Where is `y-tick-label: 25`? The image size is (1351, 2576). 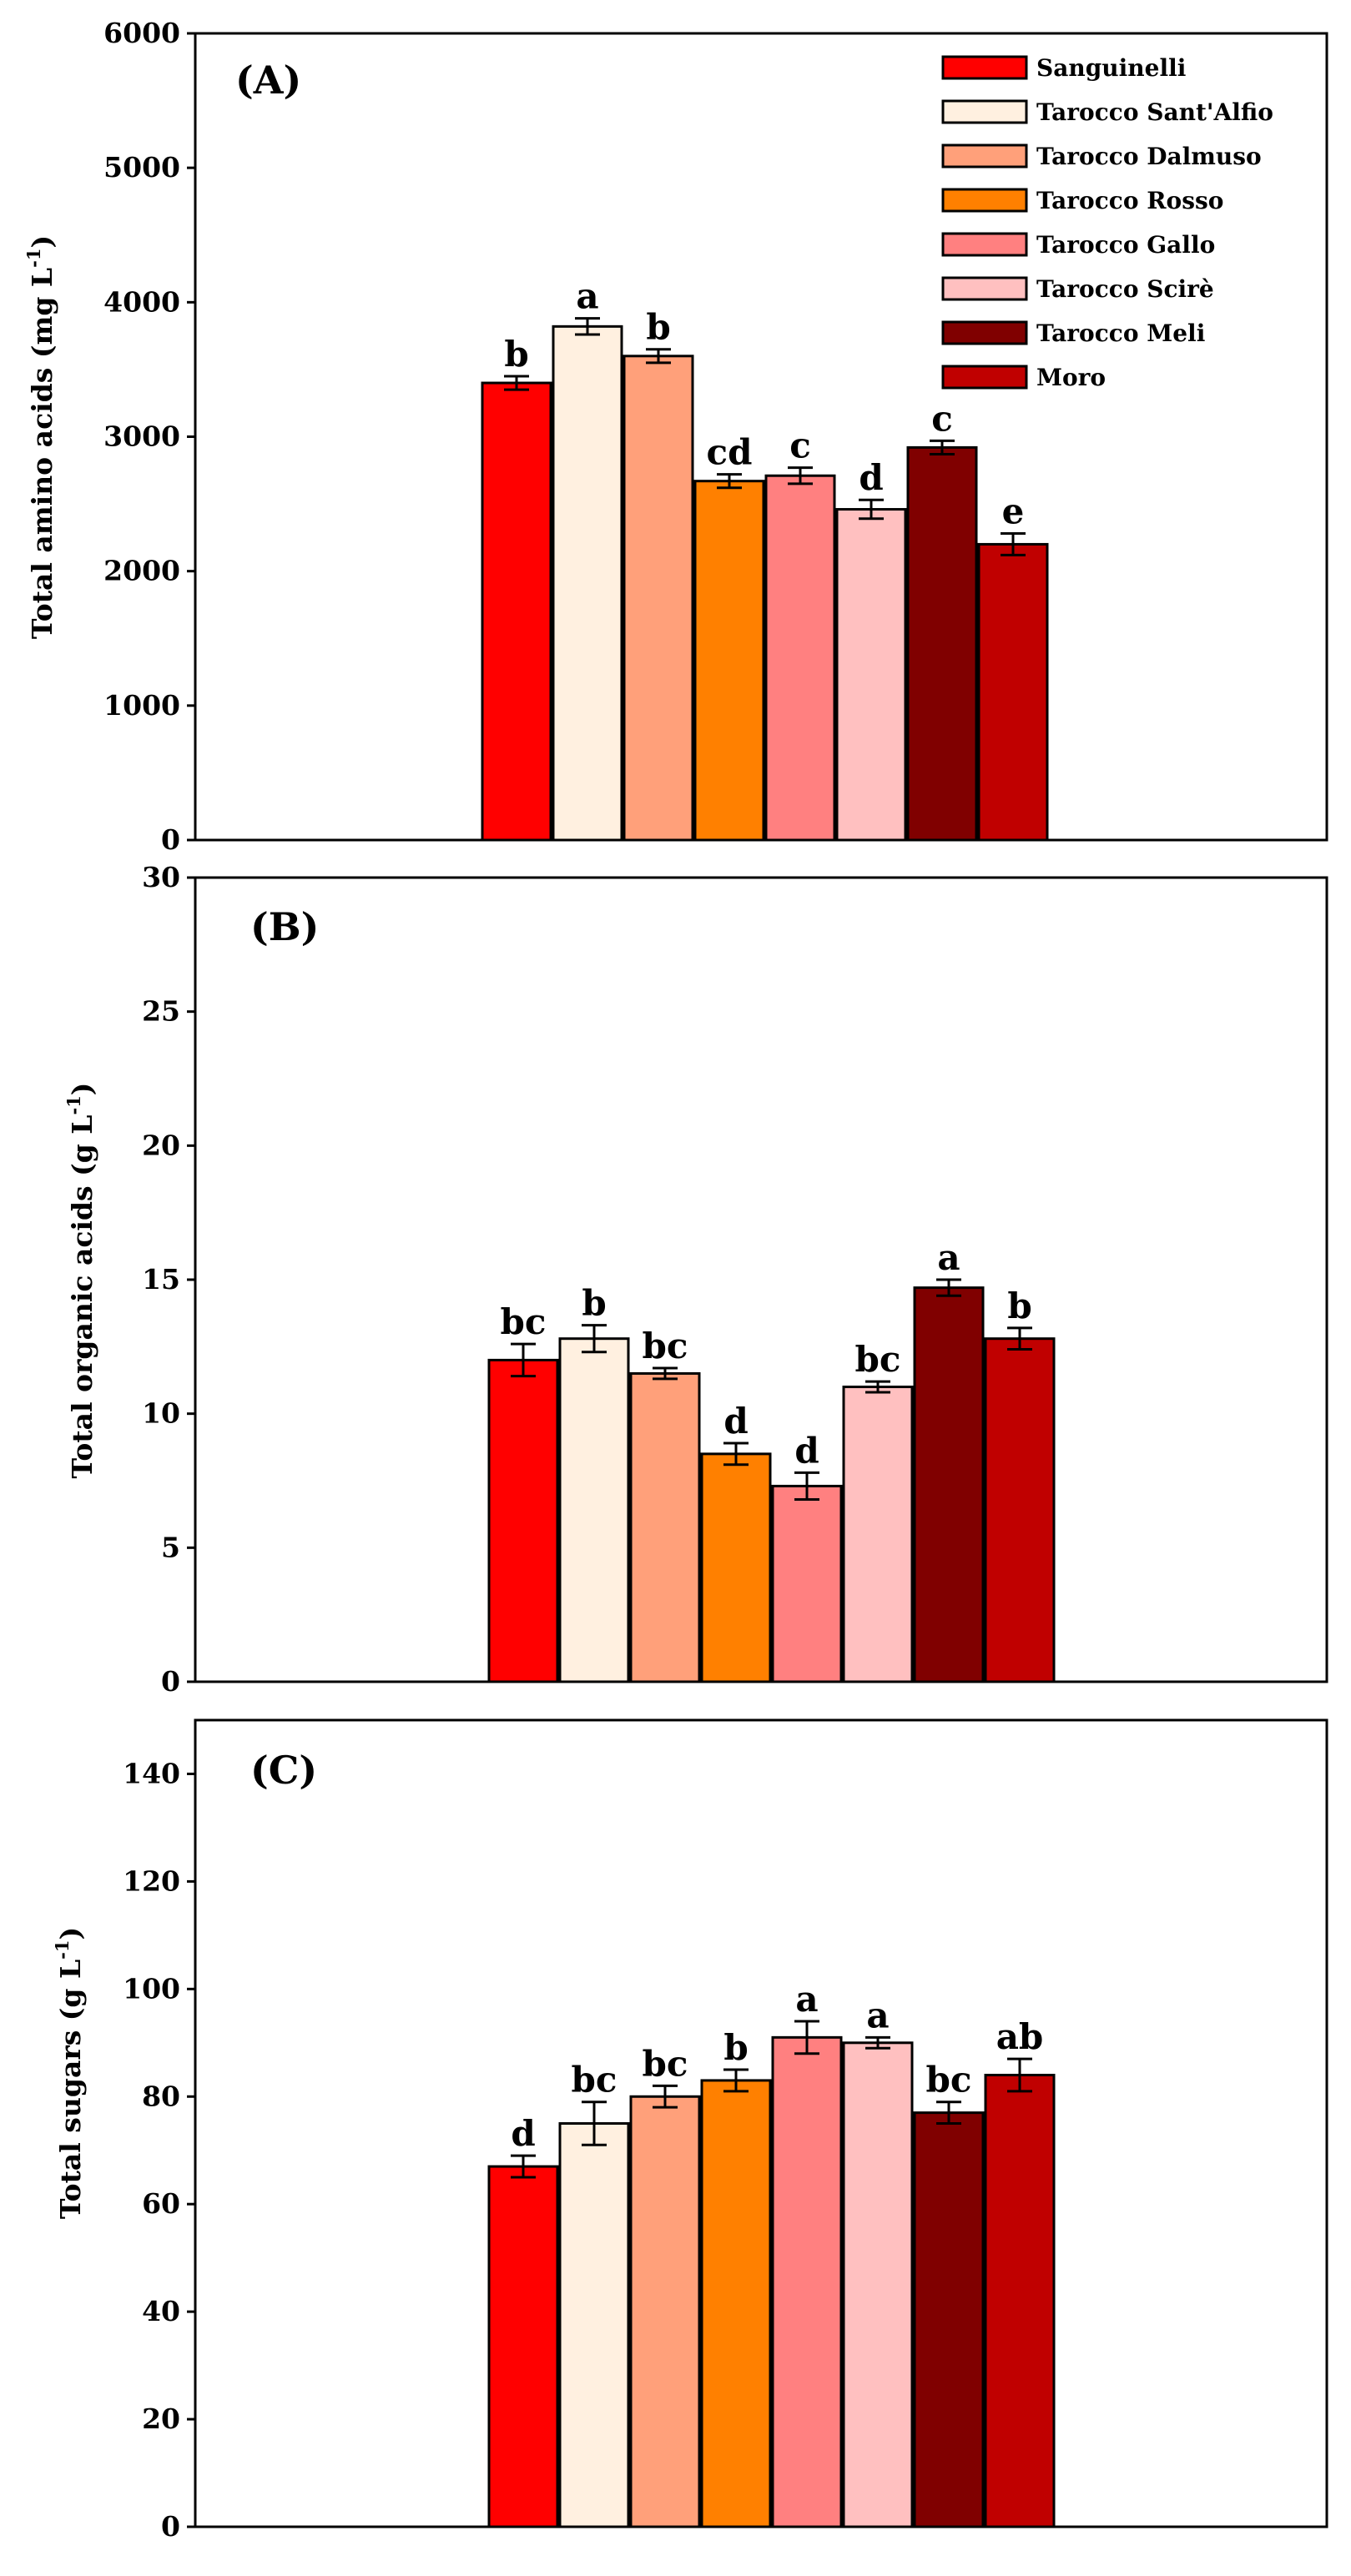 y-tick-label: 25 is located at coordinates (161, 1011).